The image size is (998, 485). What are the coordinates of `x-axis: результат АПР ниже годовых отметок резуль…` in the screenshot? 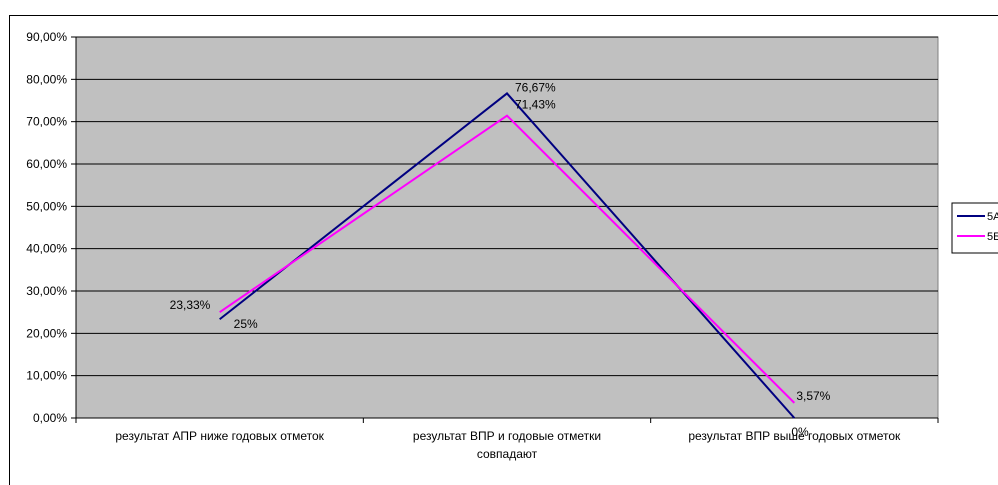 It's located at (507, 439).